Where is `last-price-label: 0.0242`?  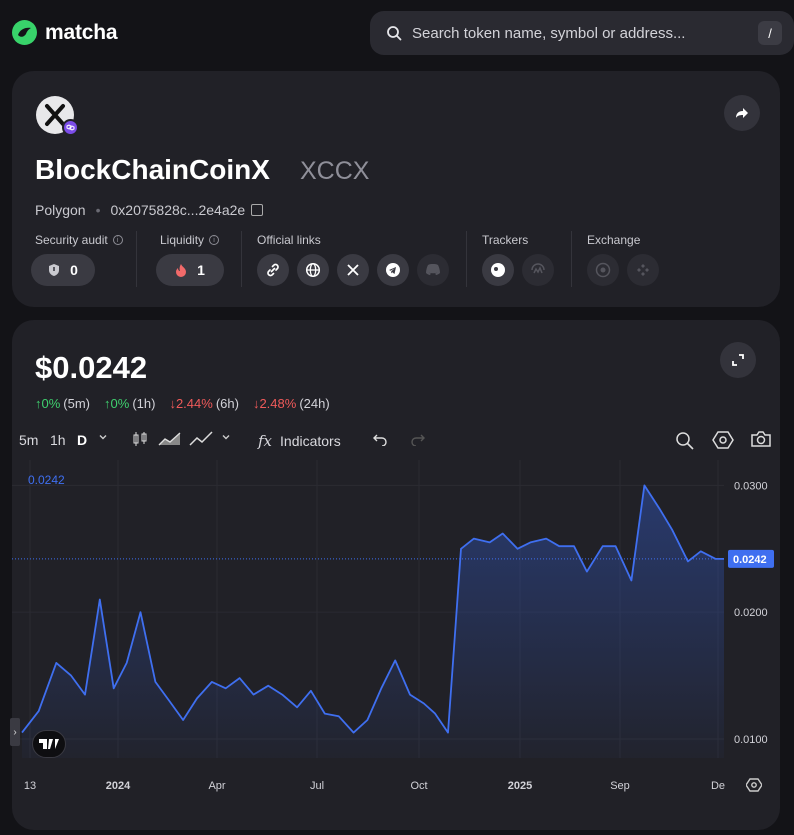
last-price-label: 0.0242 is located at coordinates (750, 560).